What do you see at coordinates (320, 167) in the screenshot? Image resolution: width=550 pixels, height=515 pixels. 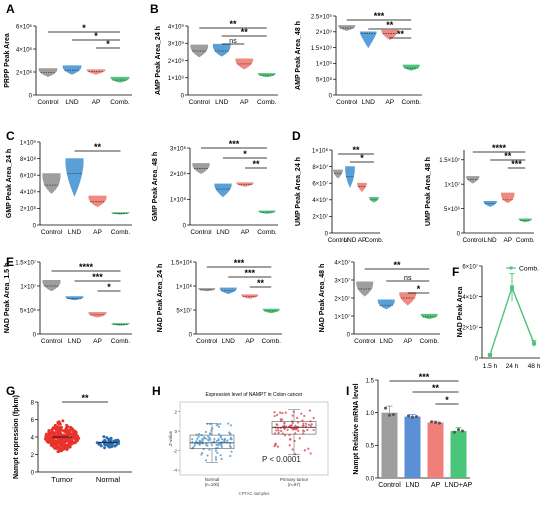 I see `y-tick-label: 8×10⁷` at bounding box center [320, 167].